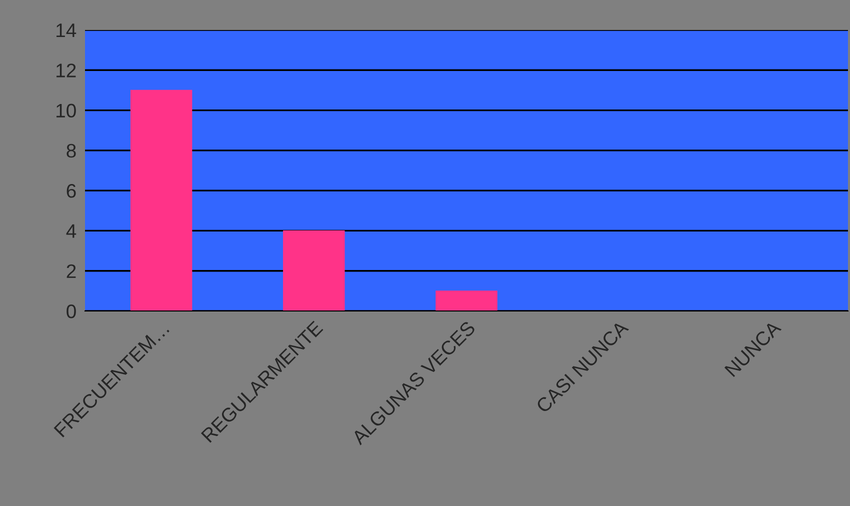 Image resolution: width=850 pixels, height=506 pixels. I want to click on y-tick-label: 14, so click(66, 31).